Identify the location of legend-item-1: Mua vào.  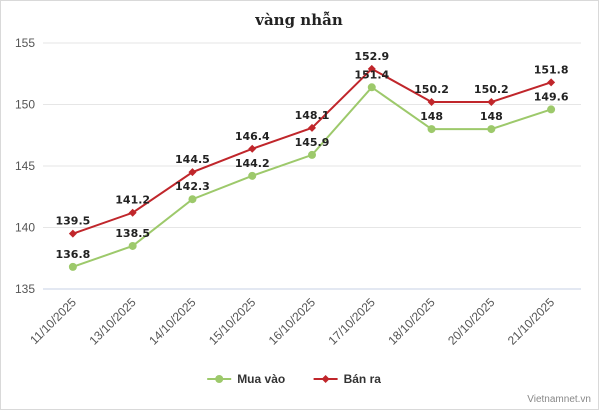
(246, 379).